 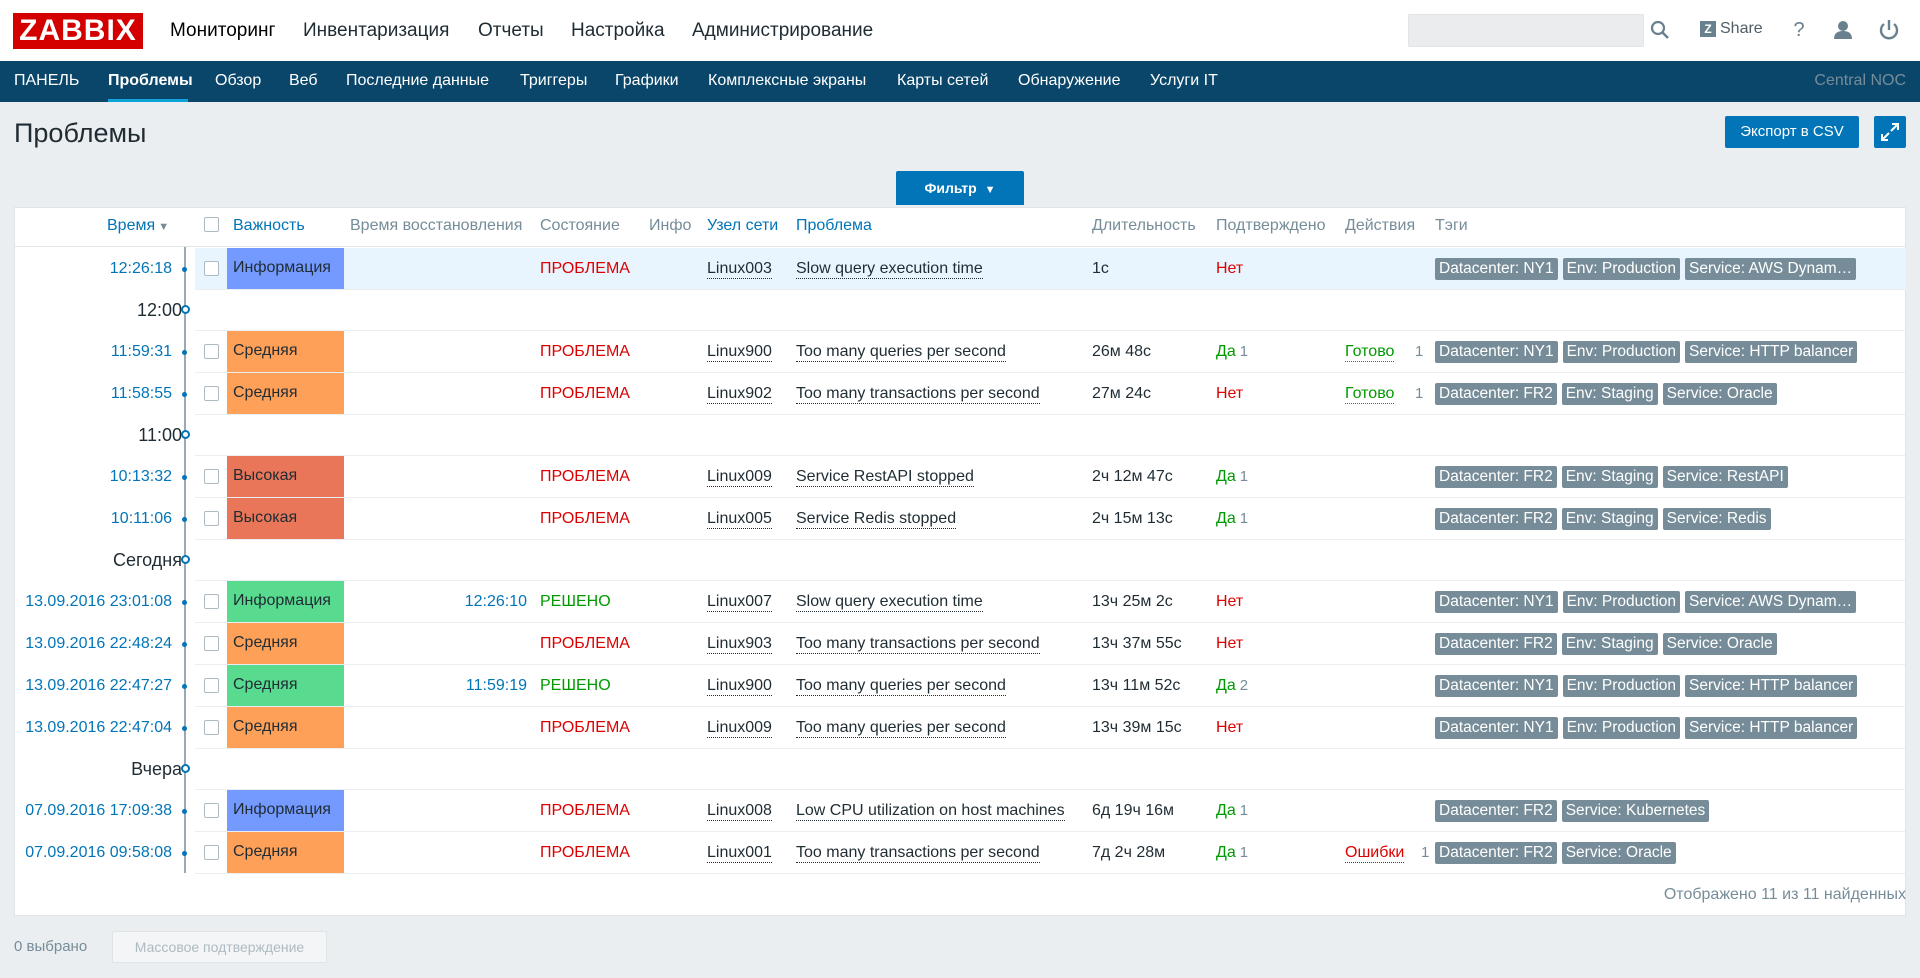 I want to click on search-icon, so click(x=1660, y=30).